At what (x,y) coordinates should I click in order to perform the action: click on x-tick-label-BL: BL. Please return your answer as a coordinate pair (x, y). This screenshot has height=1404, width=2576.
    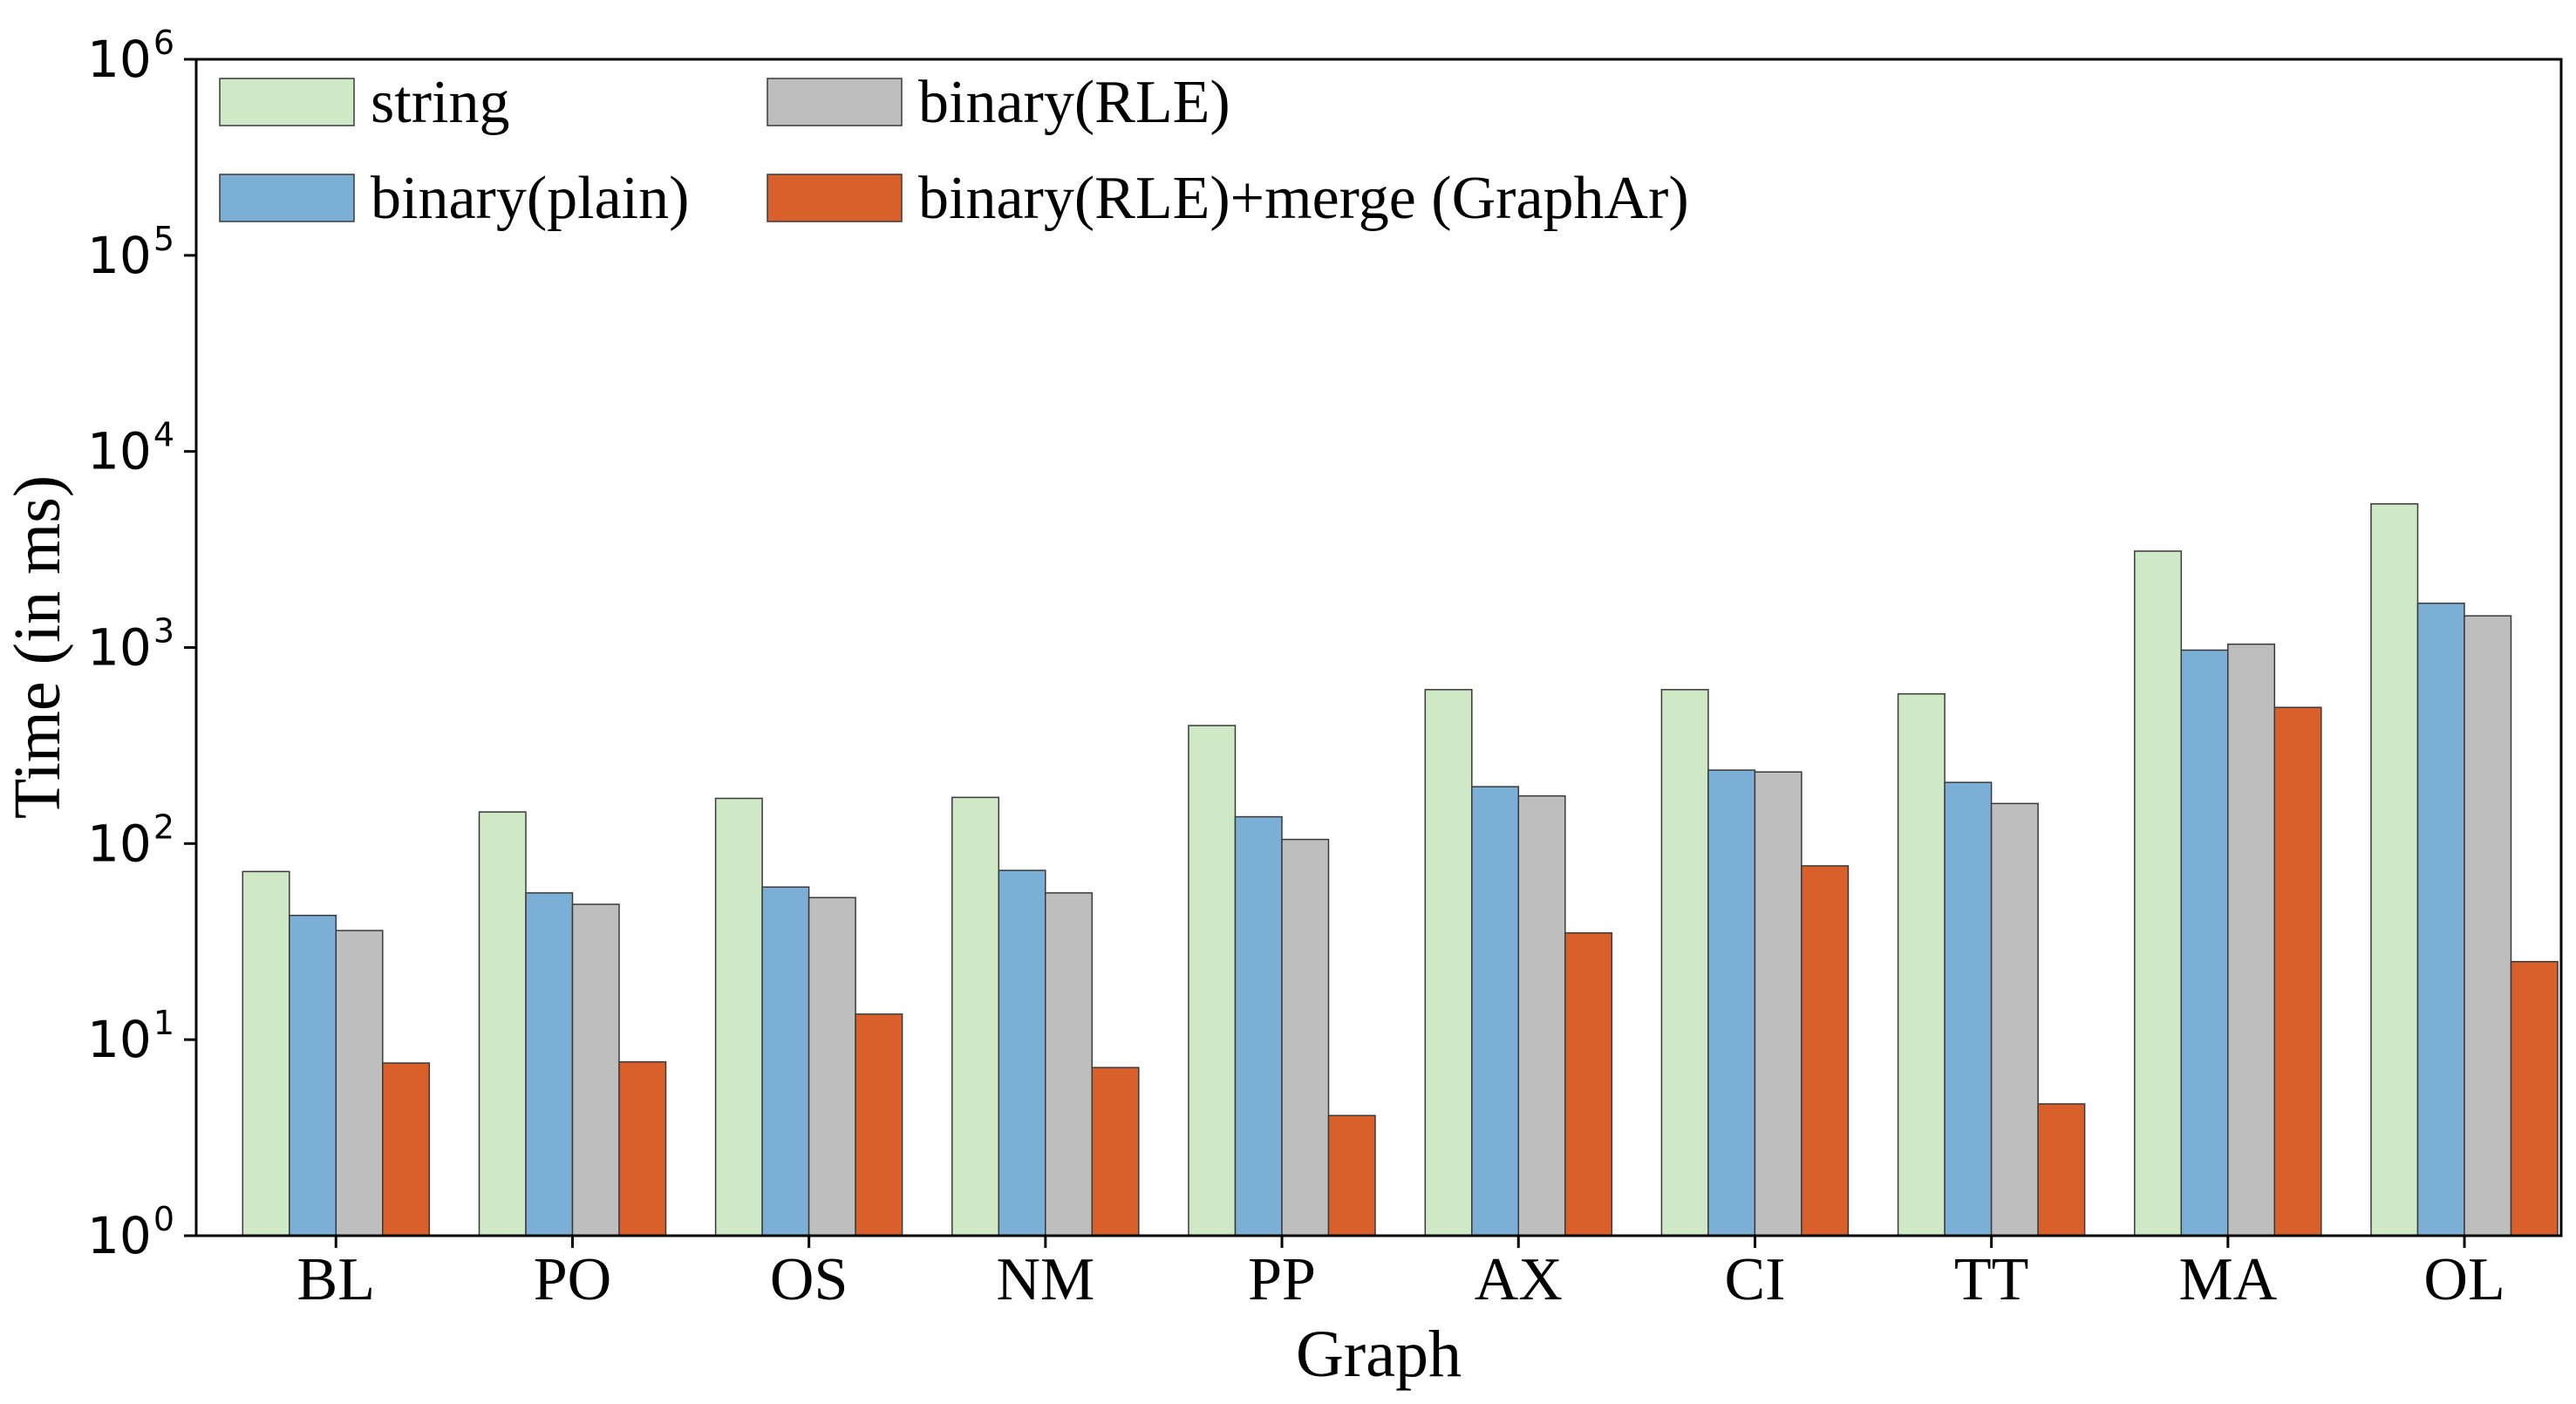
    Looking at the image, I should click on (336, 1279).